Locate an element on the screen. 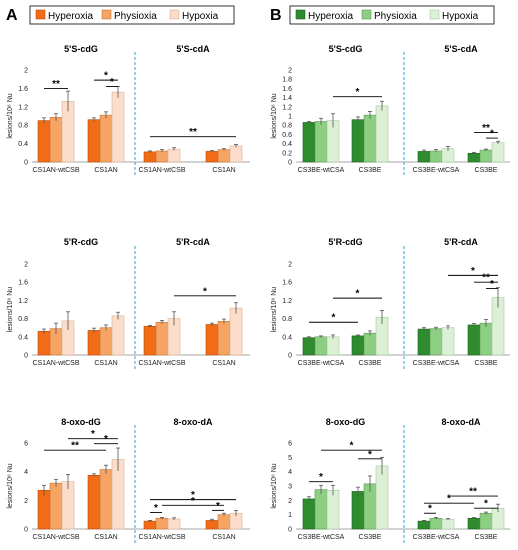 Image resolution: width=518 pixels, height=550 pixels. y-tick-label: 5 is located at coordinates (290, 458).